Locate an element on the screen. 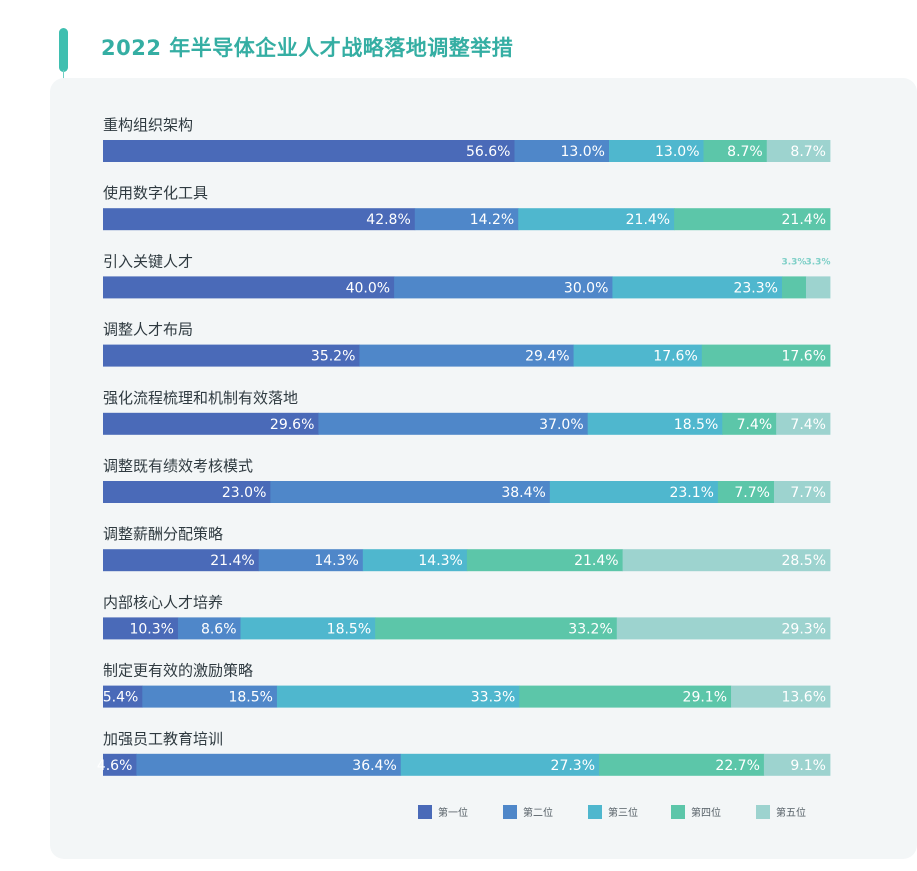 Image resolution: width=917 pixels, height=871 pixels. data-label: 14.2% is located at coordinates (492, 220).